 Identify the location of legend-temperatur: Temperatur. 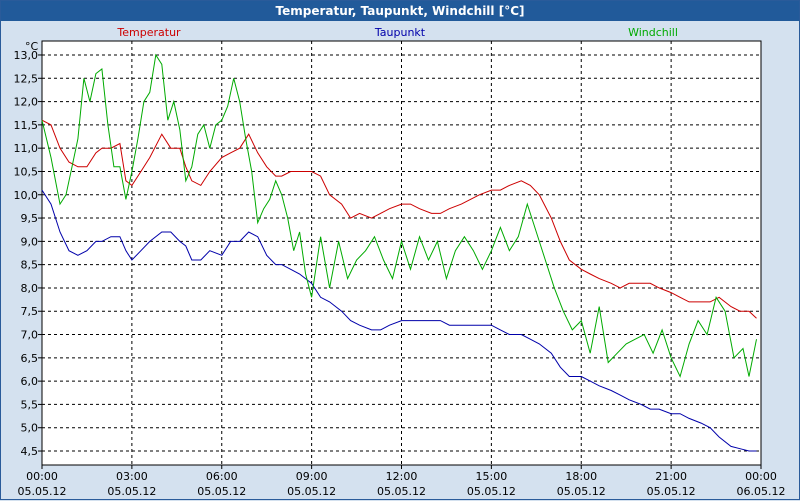
(148, 32).